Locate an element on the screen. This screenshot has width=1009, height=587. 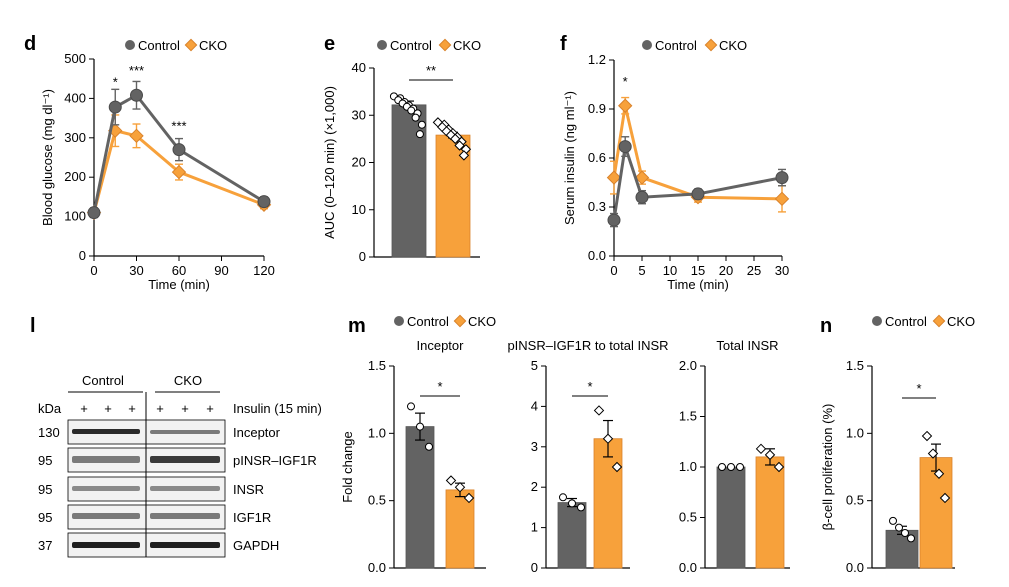
x-tick-label: 120 is located at coordinates (264, 270).